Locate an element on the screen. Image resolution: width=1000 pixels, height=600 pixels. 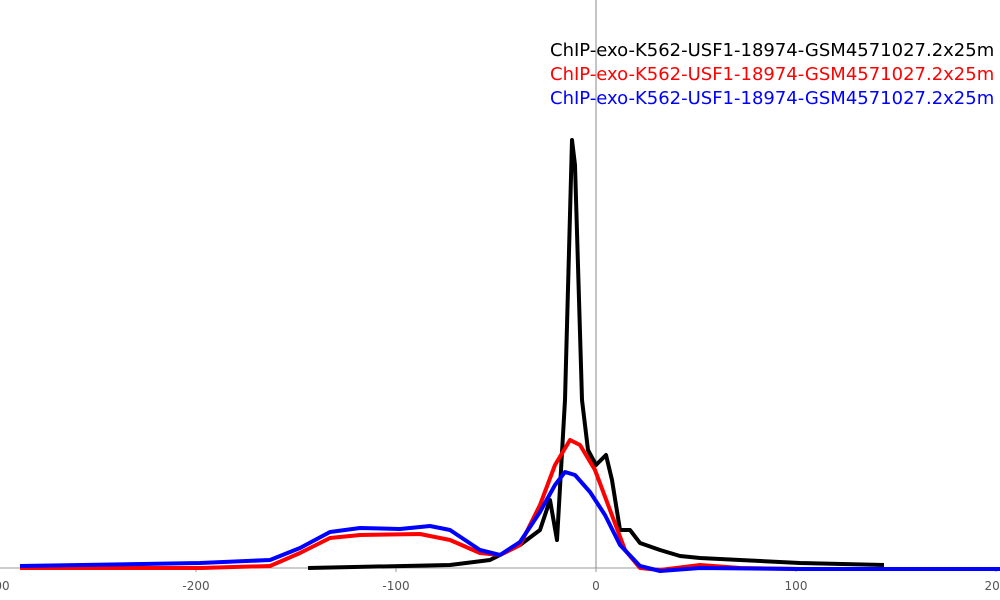
x-tick-label: 100 is located at coordinates (796, 586).